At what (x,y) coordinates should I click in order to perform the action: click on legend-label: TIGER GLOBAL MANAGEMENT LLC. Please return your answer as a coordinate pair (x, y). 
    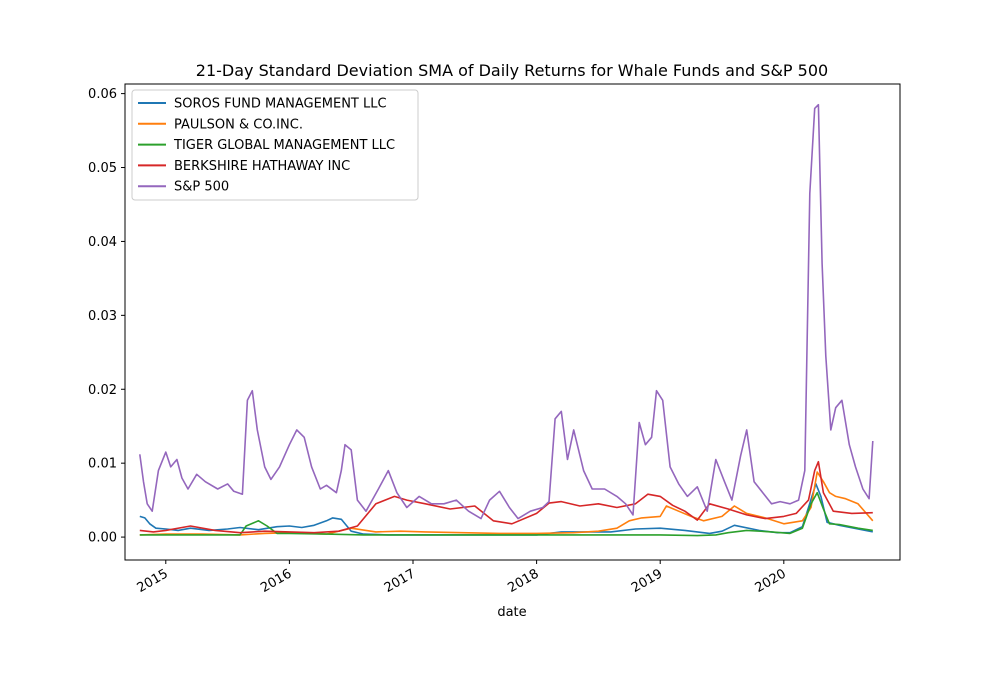
    Looking at the image, I should click on (284, 145).